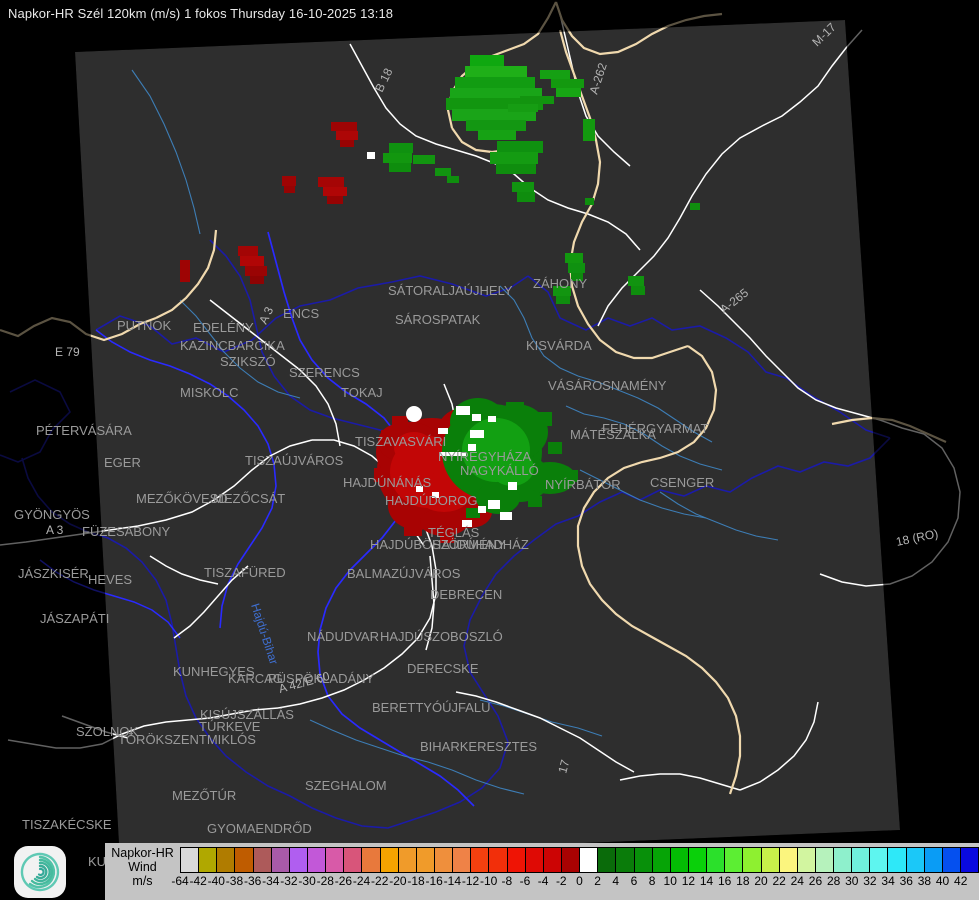 The width and height of the screenshot is (979, 900). I want to click on city-label: TÚRKEVE, so click(230, 726).